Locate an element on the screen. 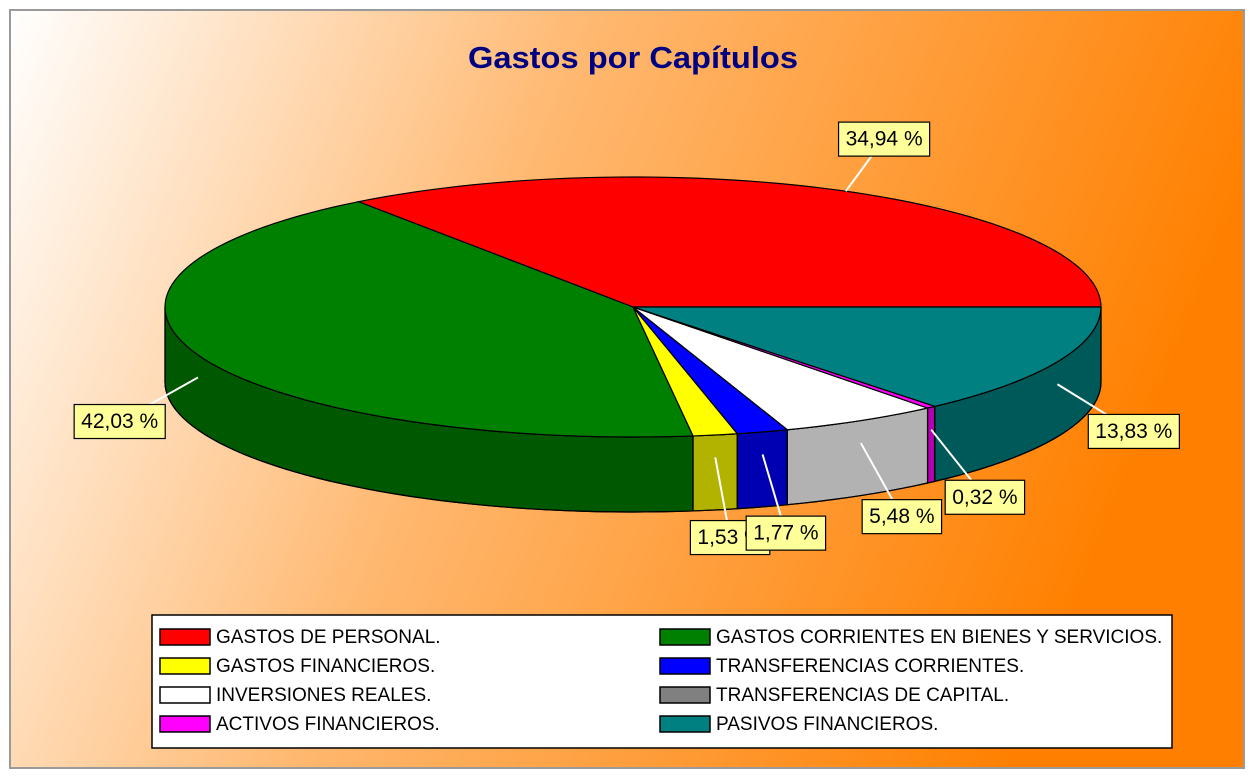  data-label: 34,94 % is located at coordinates (884, 139).